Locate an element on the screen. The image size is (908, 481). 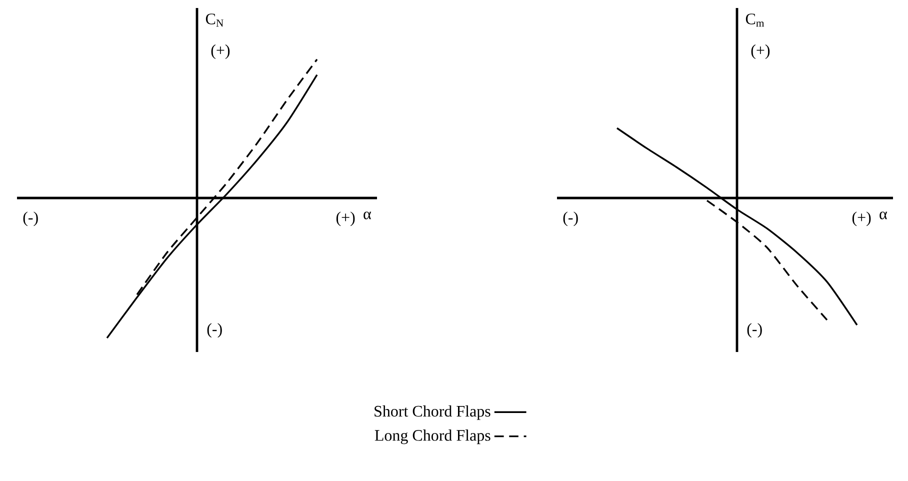
y-axis-title: C$_{N}$ is located at coordinates (215, 20).